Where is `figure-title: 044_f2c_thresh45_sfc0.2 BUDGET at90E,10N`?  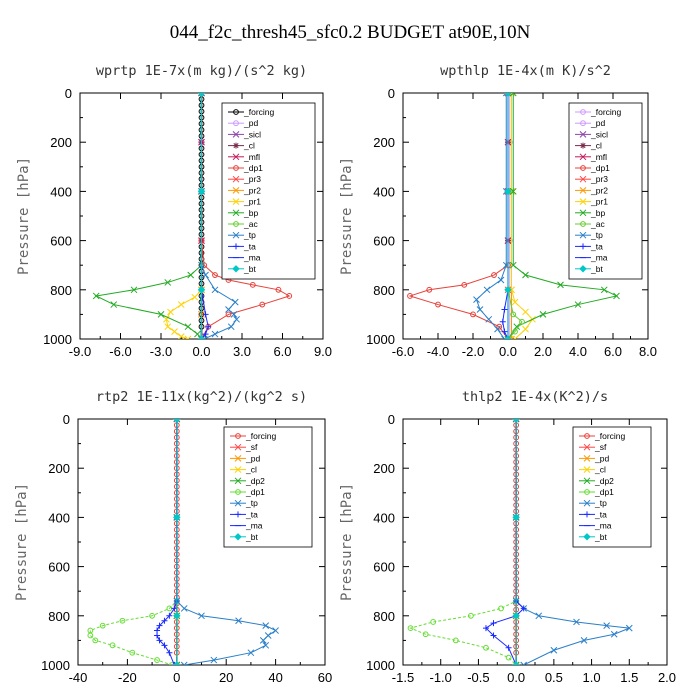
figure-title: 044_f2c_thresh45_sfc0.2 BUDGET at90E,10N is located at coordinates (350, 32).